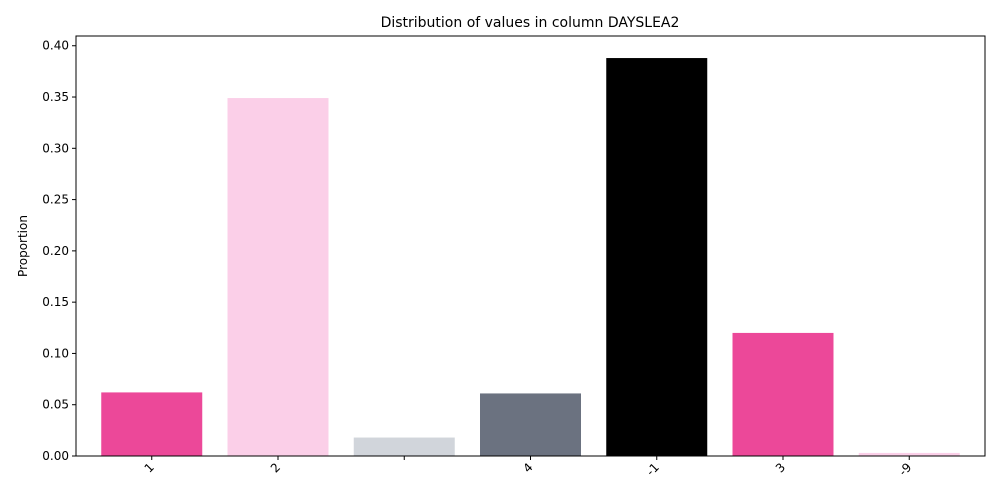  Describe the element at coordinates (55, 46) in the screenshot. I see `y-tick-label-8: 0.40` at that location.